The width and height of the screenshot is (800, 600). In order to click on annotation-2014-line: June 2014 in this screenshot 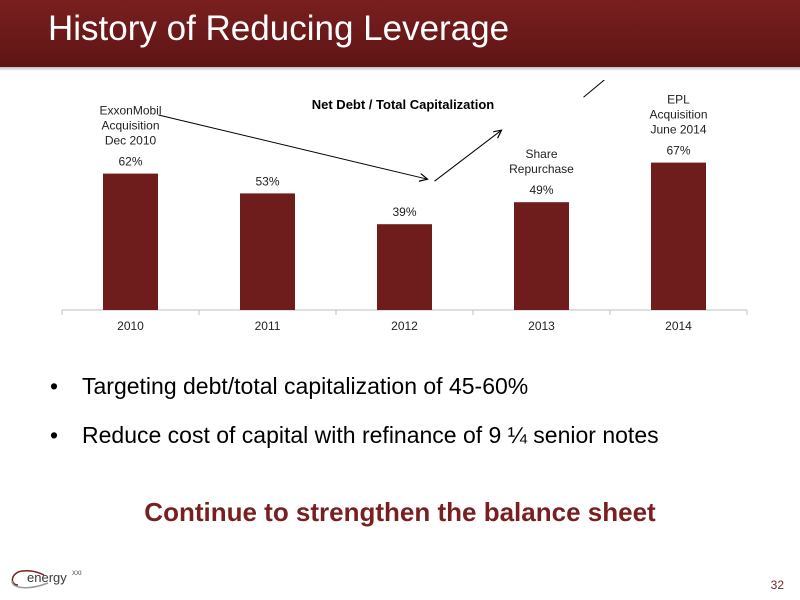, I will do `click(678, 130)`.